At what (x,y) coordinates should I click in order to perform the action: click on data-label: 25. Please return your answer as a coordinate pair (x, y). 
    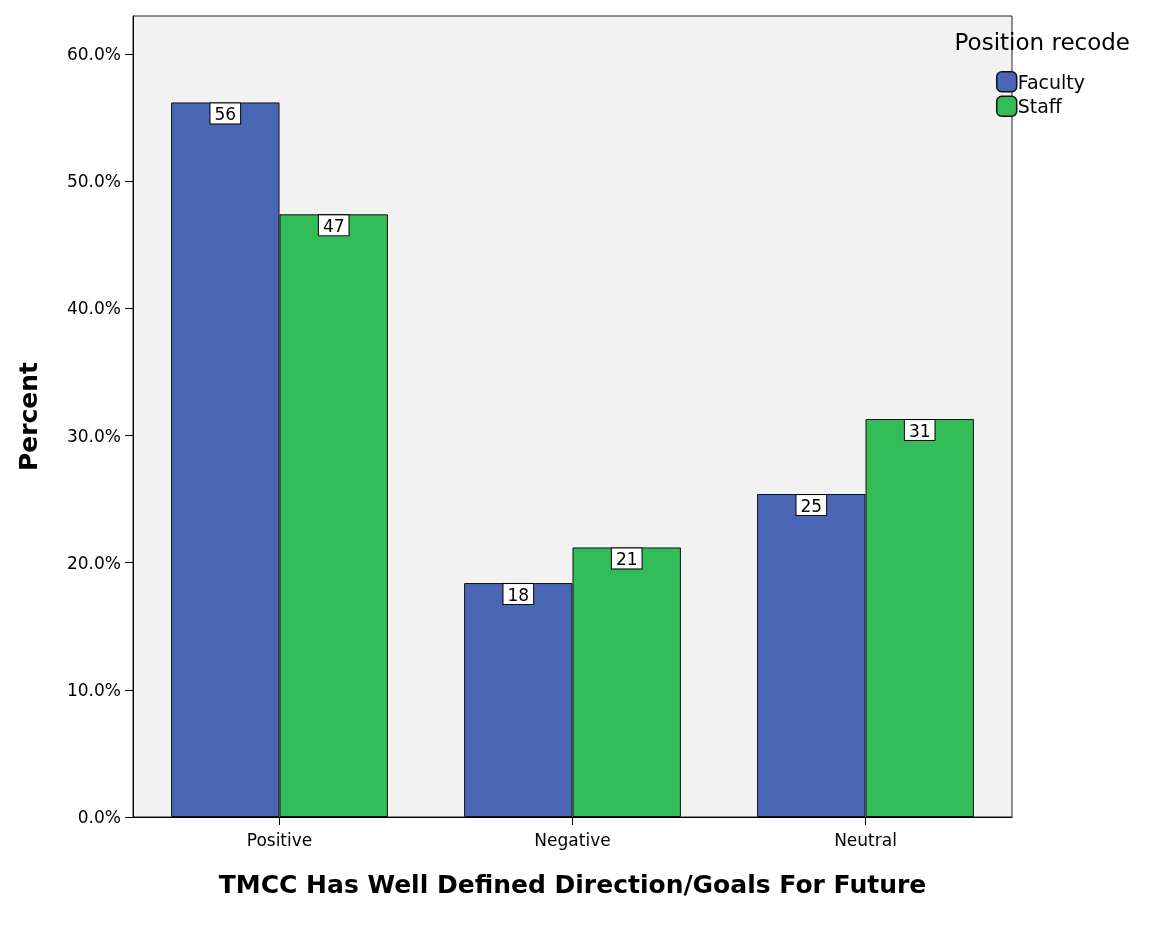
    Looking at the image, I should click on (811, 505).